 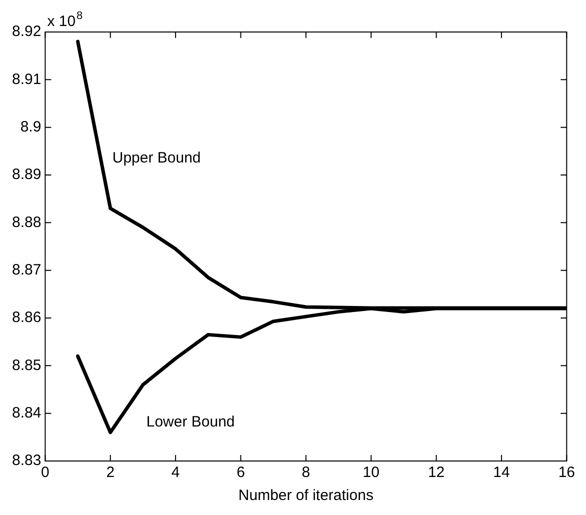 What do you see at coordinates (27, 175) in the screenshot?
I see `y-tick-label: 8.89` at bounding box center [27, 175].